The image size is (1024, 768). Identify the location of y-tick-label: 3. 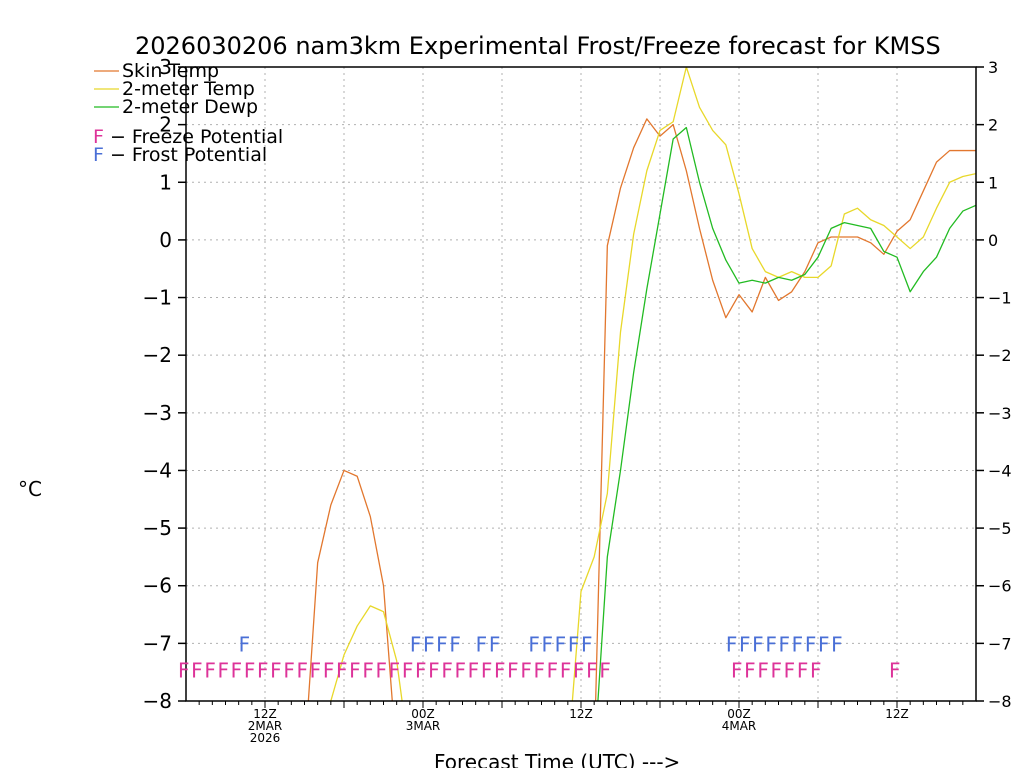
(165, 67).